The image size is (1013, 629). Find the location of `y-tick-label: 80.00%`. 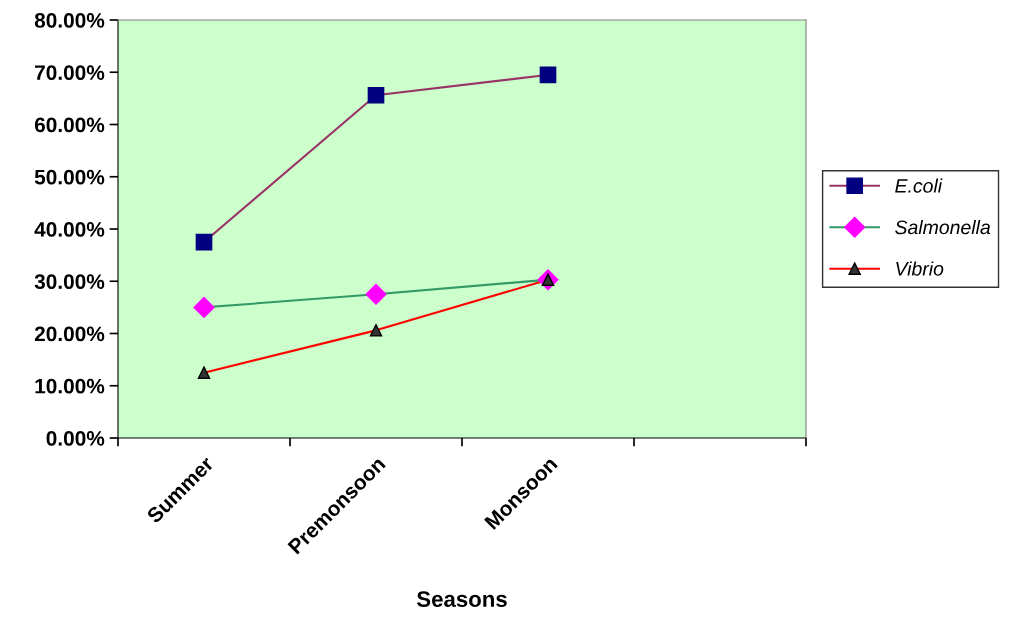

y-tick-label: 80.00% is located at coordinates (69, 20).